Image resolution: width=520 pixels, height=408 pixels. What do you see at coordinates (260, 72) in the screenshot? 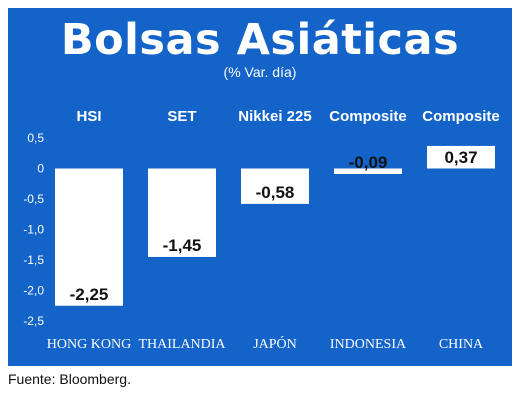
I see `chart-subtitle: (% Var. día)` at bounding box center [260, 72].